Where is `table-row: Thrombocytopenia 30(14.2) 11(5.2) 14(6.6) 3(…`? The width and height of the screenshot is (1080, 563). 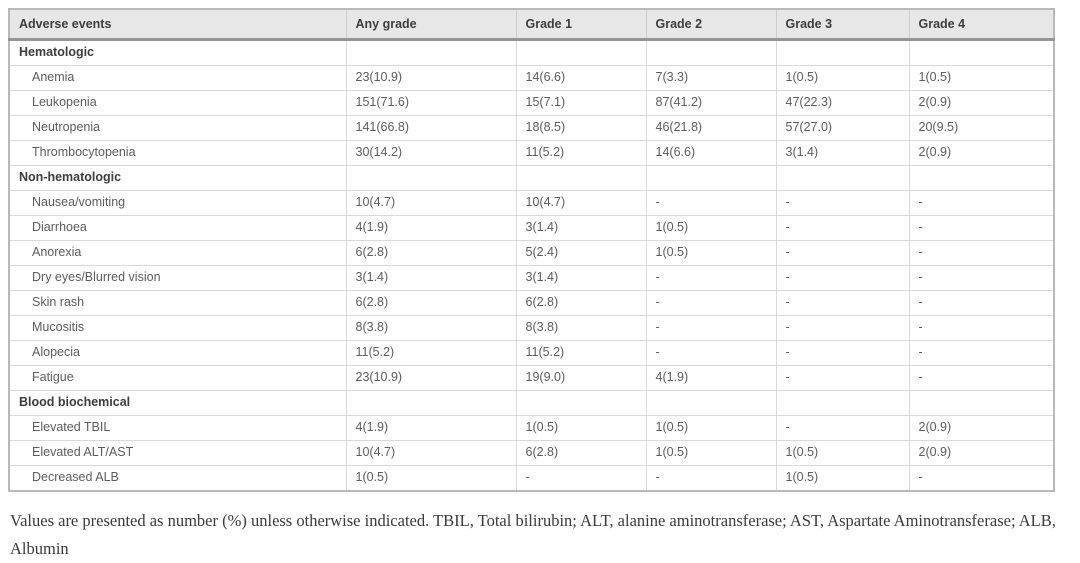 table-row: Thrombocytopenia 30(14.2) 11(5.2) 14(6.6) 3(… is located at coordinates (531, 153).